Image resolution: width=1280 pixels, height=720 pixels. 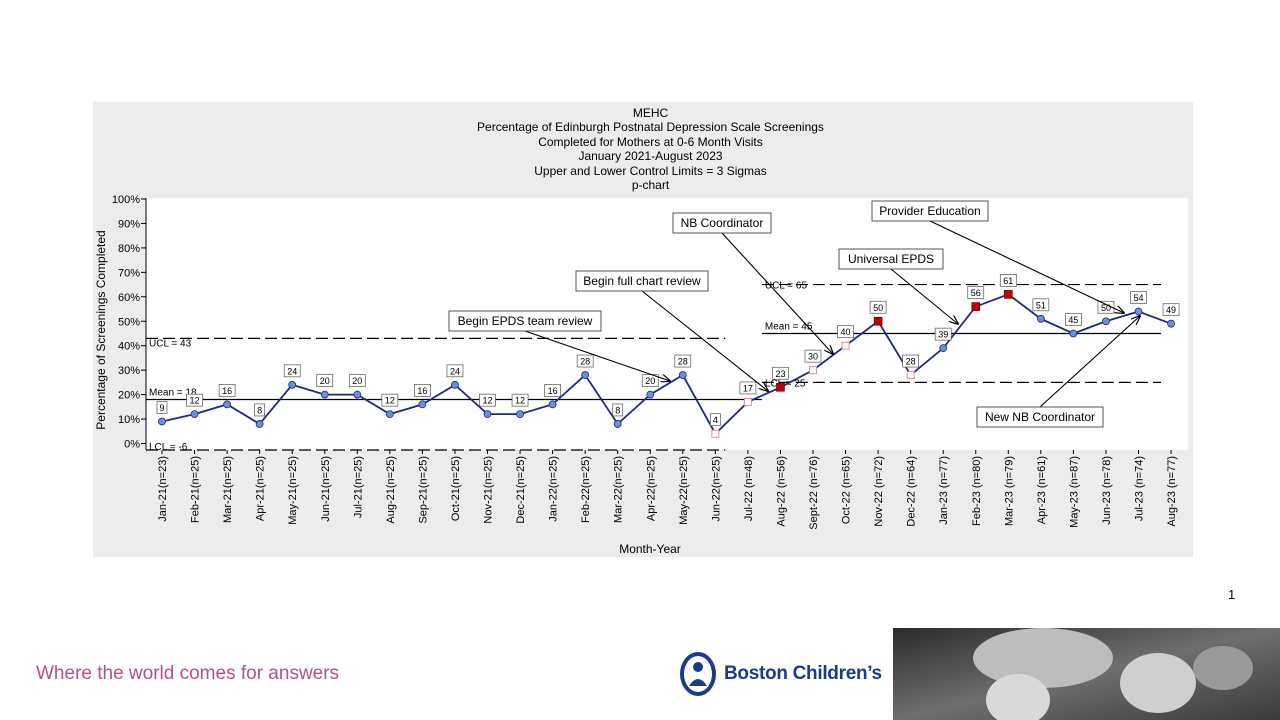 What do you see at coordinates (126, 200) in the screenshot?
I see `y-tick-label: 100%` at bounding box center [126, 200].